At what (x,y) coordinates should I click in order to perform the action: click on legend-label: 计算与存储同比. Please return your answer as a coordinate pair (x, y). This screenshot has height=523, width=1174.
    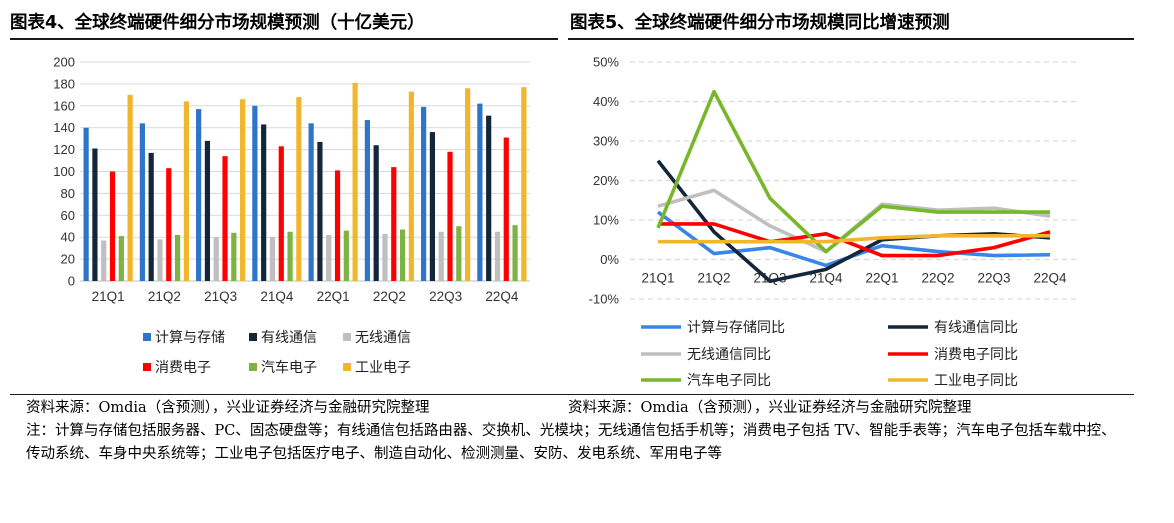
    Looking at the image, I should click on (736, 328).